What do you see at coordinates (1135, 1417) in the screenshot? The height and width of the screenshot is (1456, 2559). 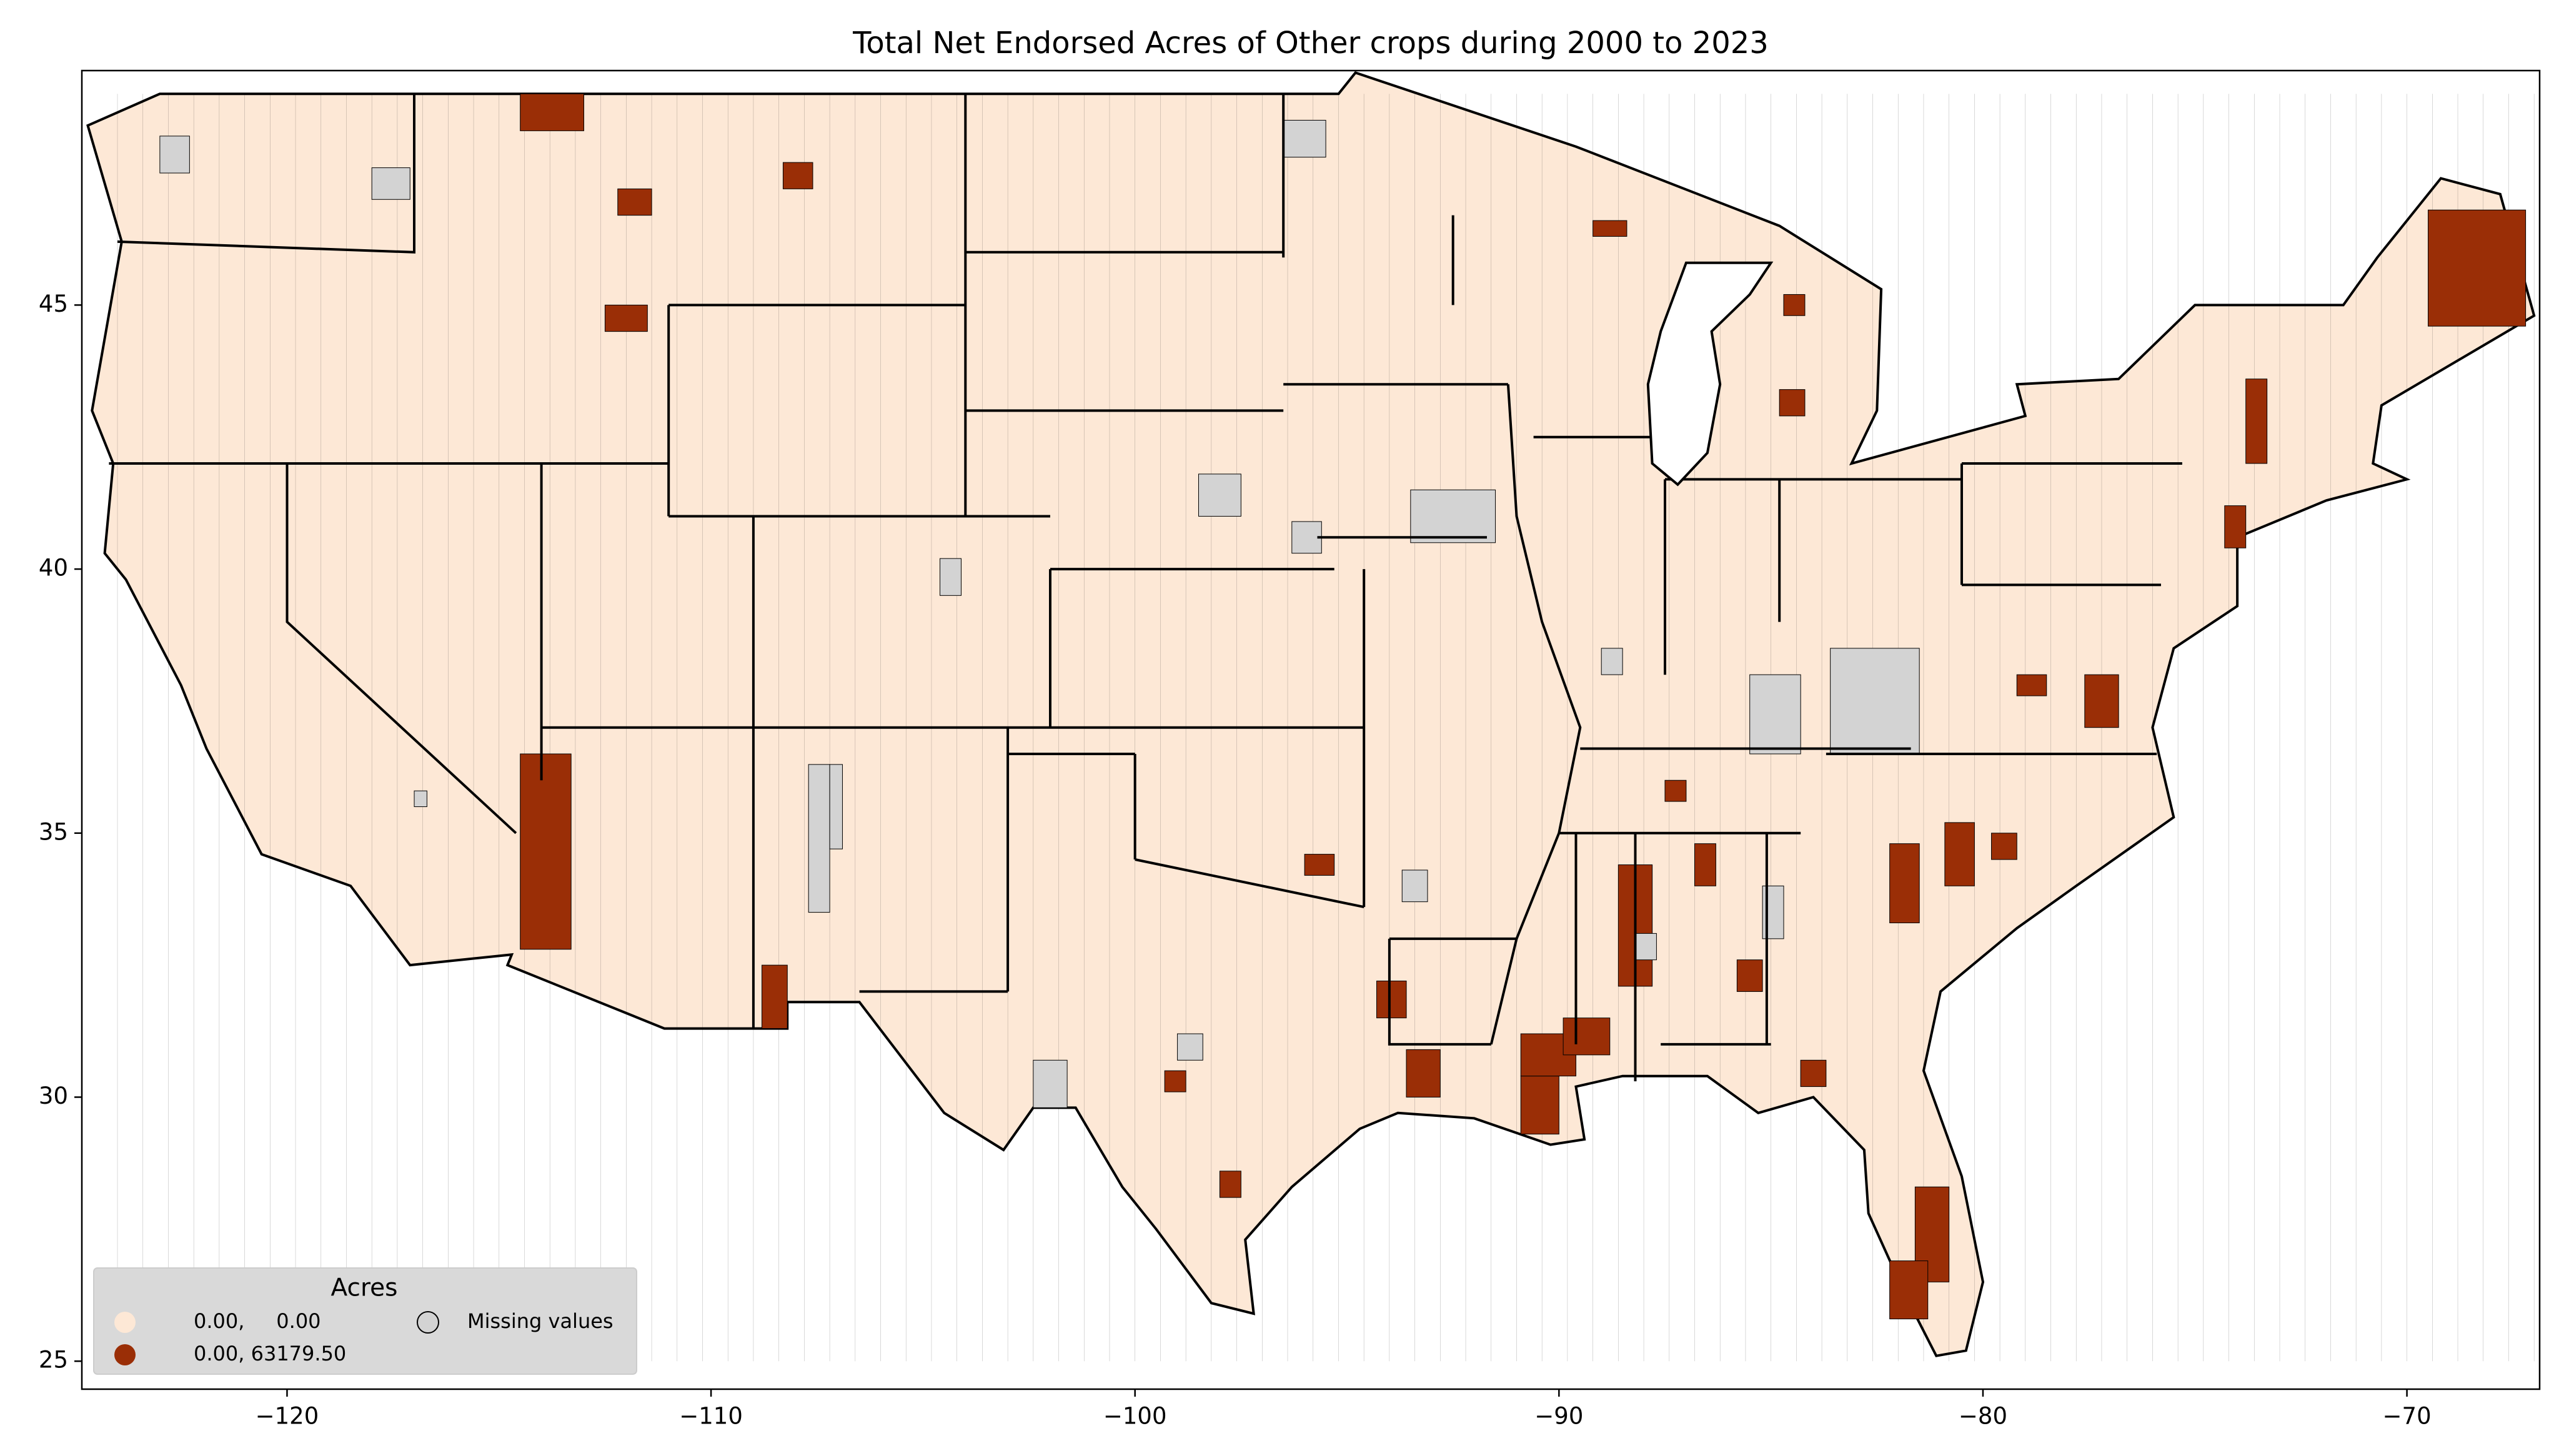 I see `x-tick-label: −100` at bounding box center [1135, 1417].